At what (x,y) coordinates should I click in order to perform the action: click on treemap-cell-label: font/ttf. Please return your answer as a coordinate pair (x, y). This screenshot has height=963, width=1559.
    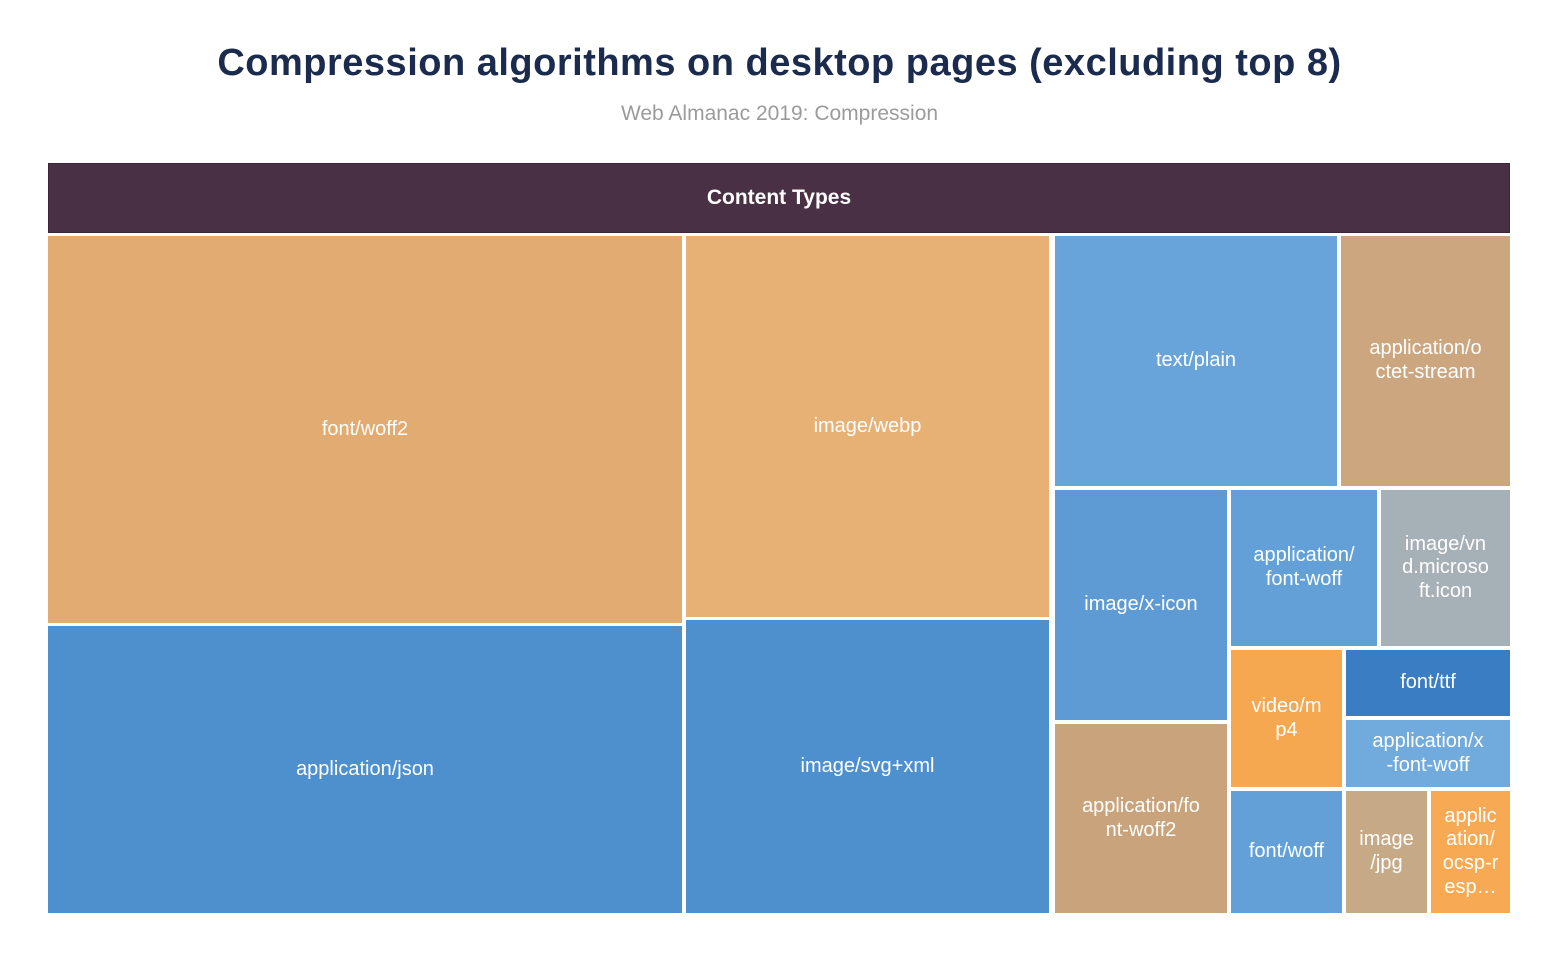
    Looking at the image, I should click on (1428, 682).